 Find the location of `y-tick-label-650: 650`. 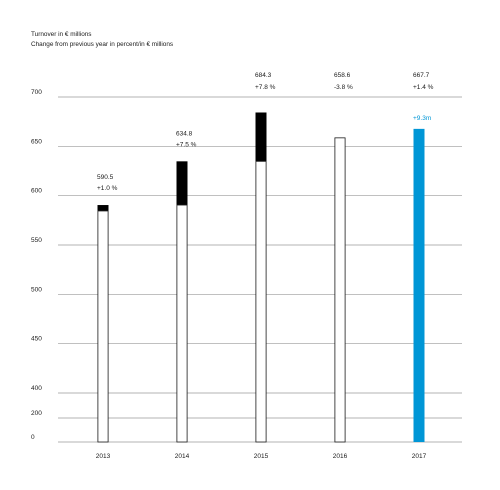

y-tick-label-650: 650 is located at coordinates (36, 141).